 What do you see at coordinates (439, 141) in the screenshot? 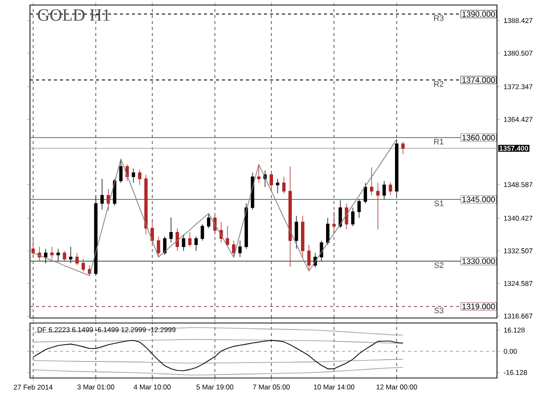
I see `annotation: R1` at bounding box center [439, 141].